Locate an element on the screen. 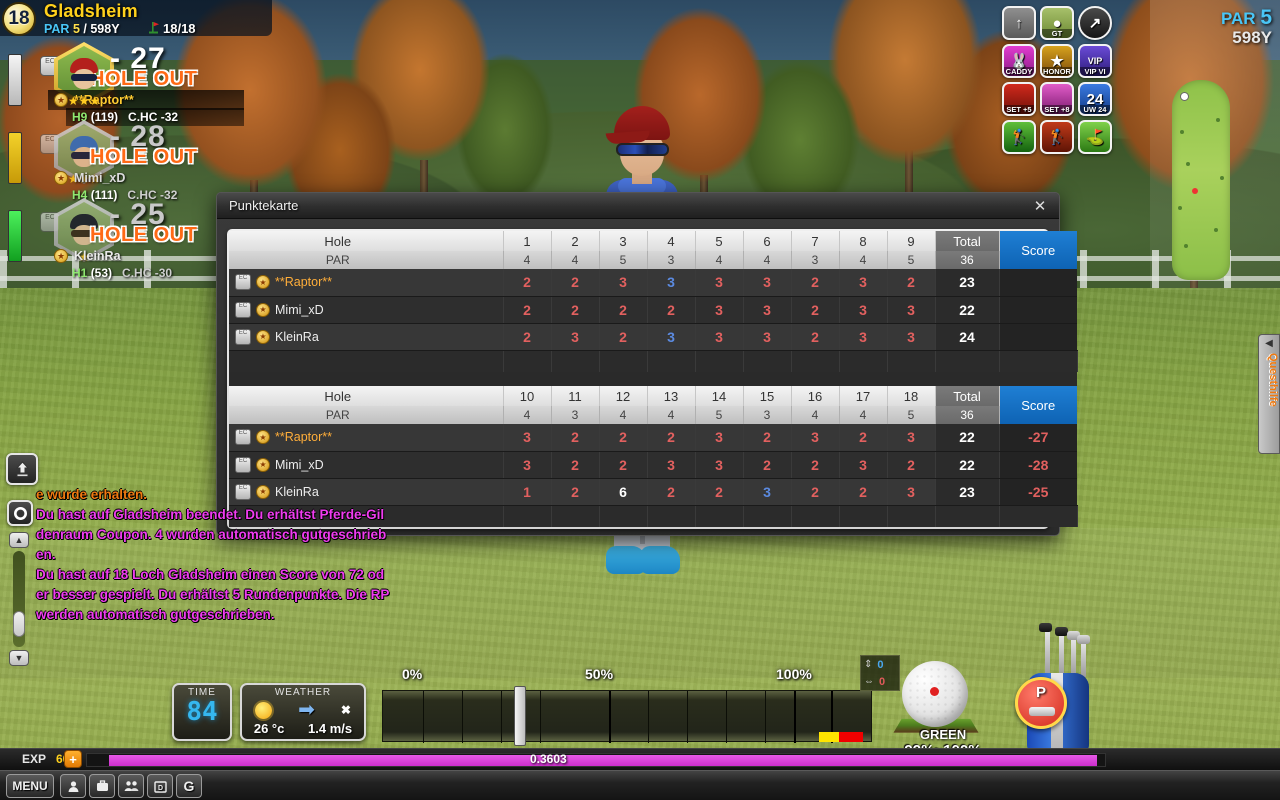  table-row: EC ★ KleinRa 1 2 6 2 2 3 2 2 3 23 -25 is located at coordinates (653, 492).